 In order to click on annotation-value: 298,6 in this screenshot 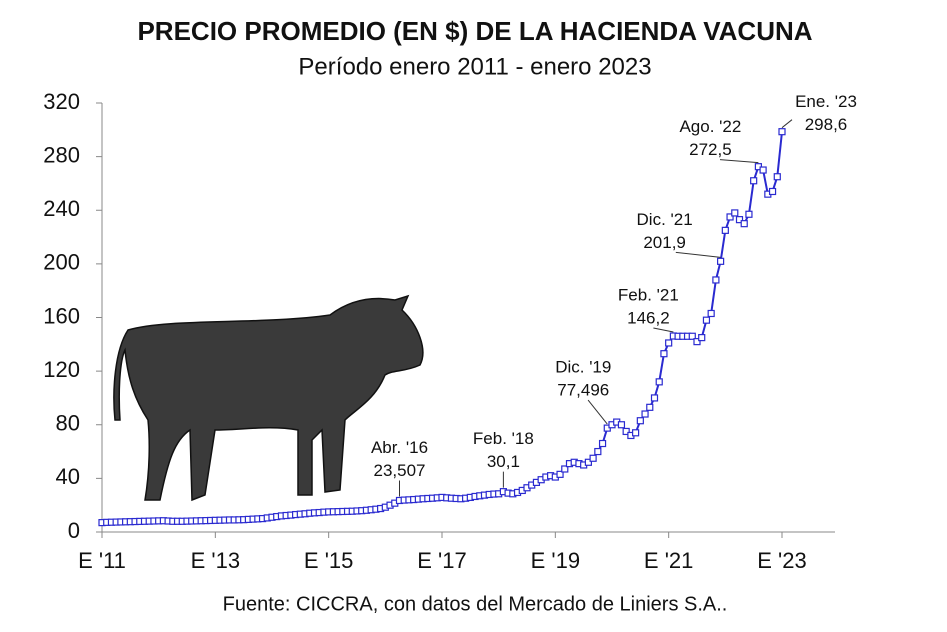, I will do `click(826, 124)`.